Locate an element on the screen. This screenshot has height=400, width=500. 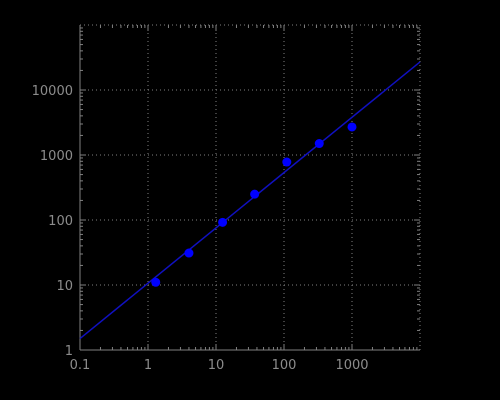
y-tick-label: 10000 is located at coordinates (52, 91).